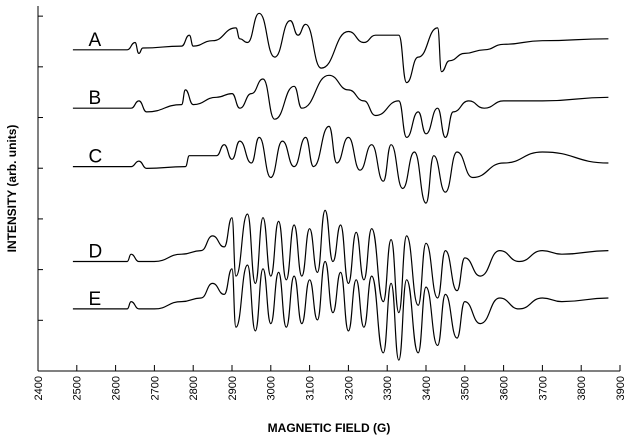  Describe the element at coordinates (117, 388) in the screenshot. I see `x-tick-label: 2600` at that location.